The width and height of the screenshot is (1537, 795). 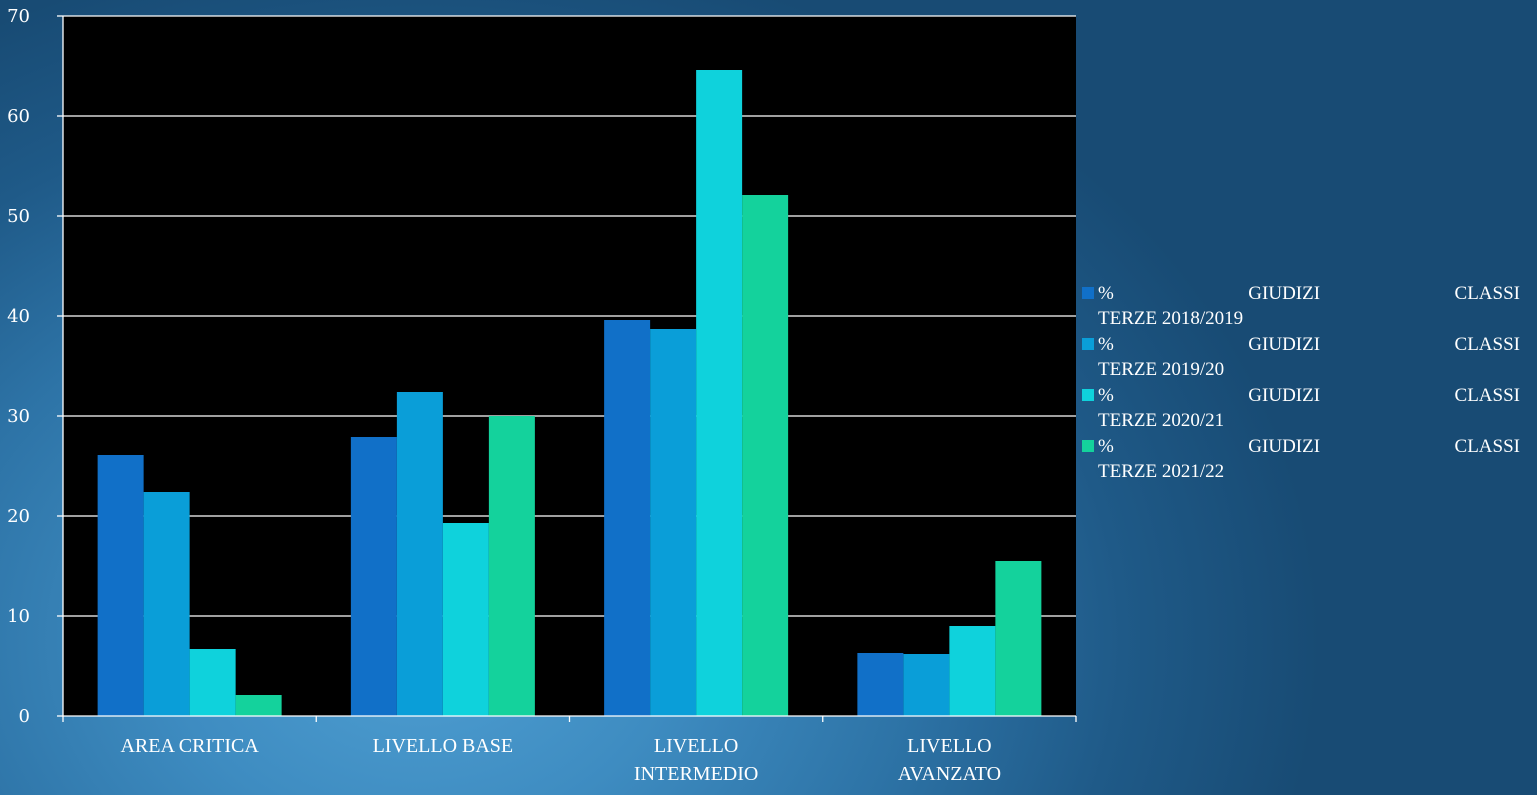 I want to click on y-tick-label: 60, so click(x=18, y=116).